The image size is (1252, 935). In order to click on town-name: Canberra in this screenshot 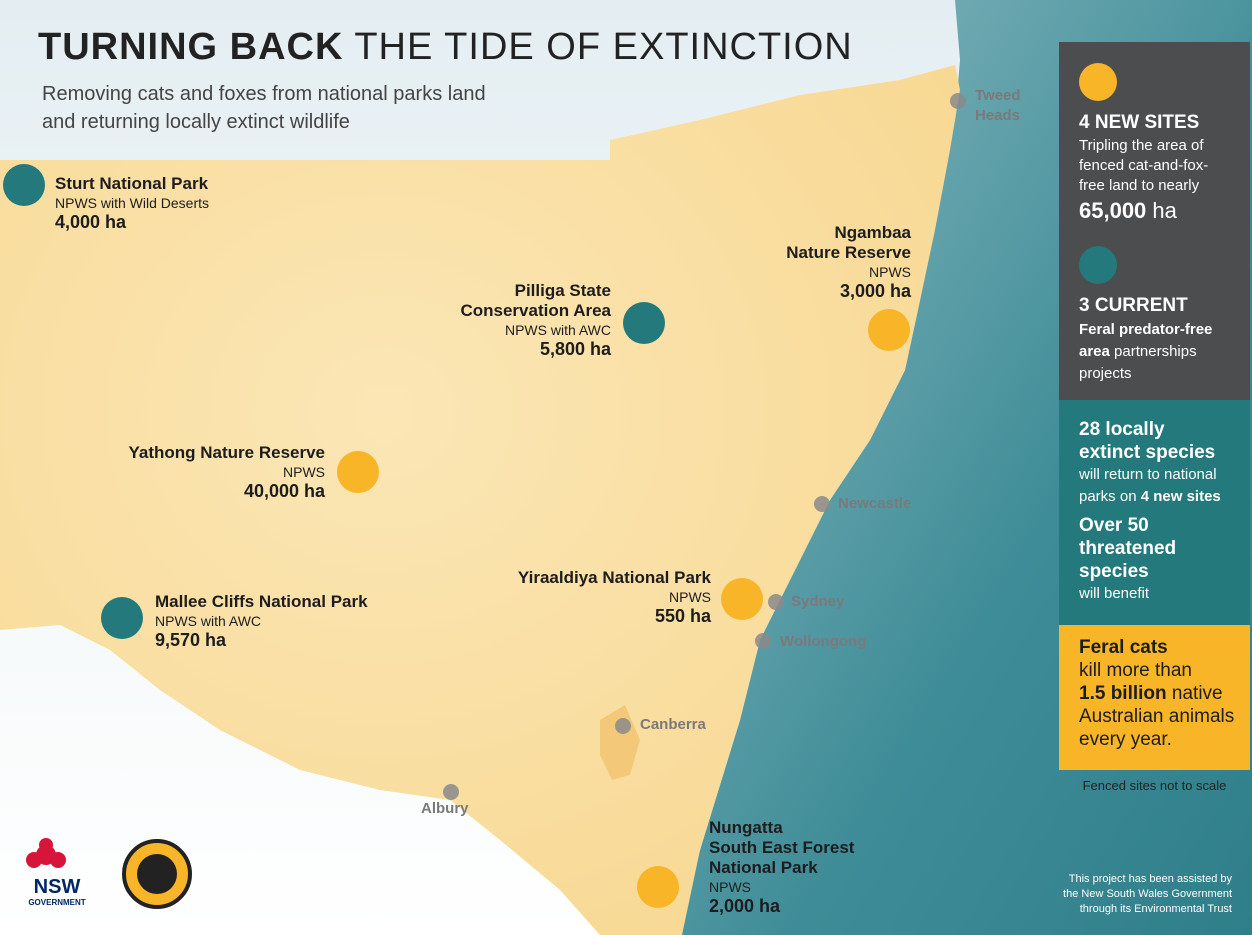, I will do `click(673, 724)`.